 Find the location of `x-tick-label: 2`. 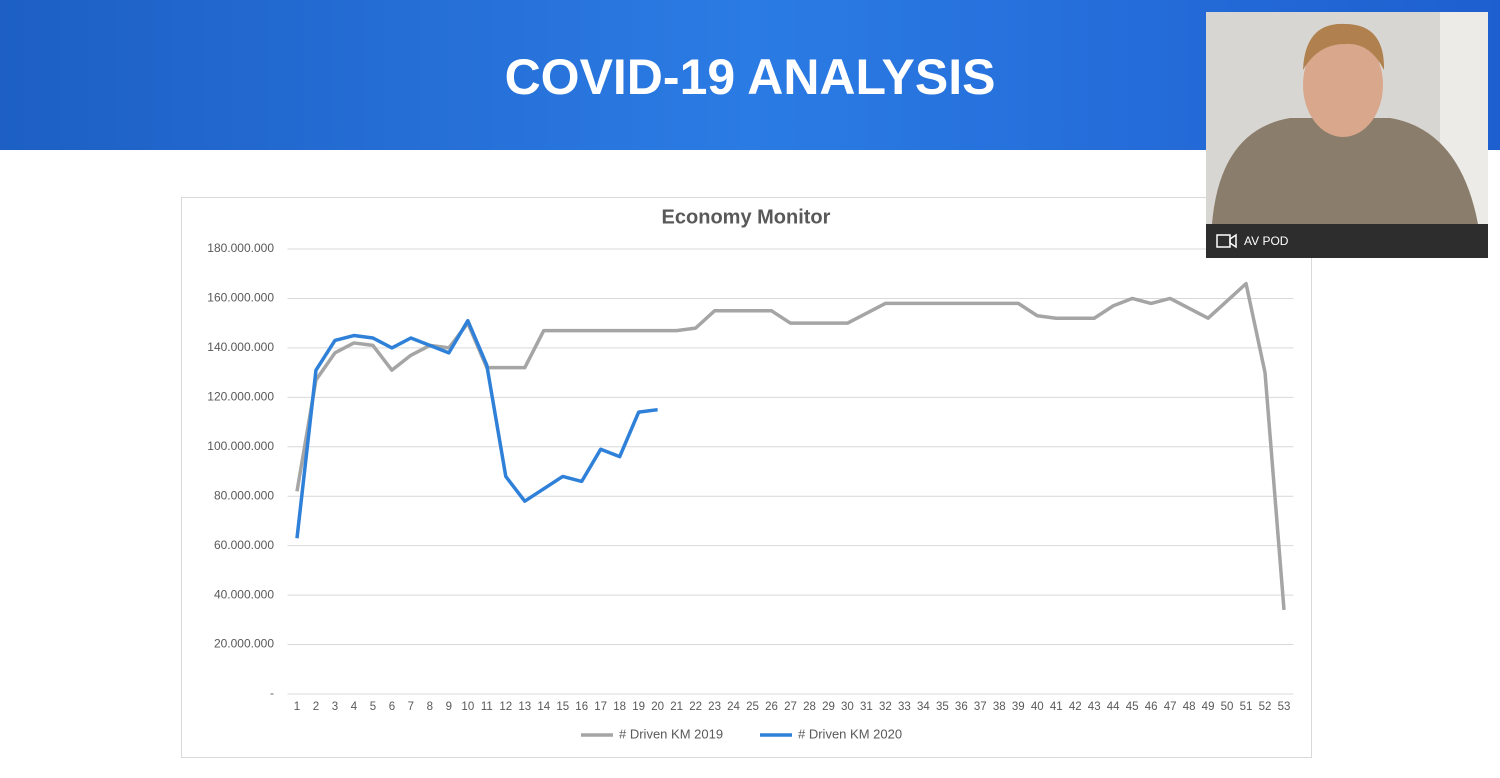

x-tick-label: 2 is located at coordinates (316, 707).